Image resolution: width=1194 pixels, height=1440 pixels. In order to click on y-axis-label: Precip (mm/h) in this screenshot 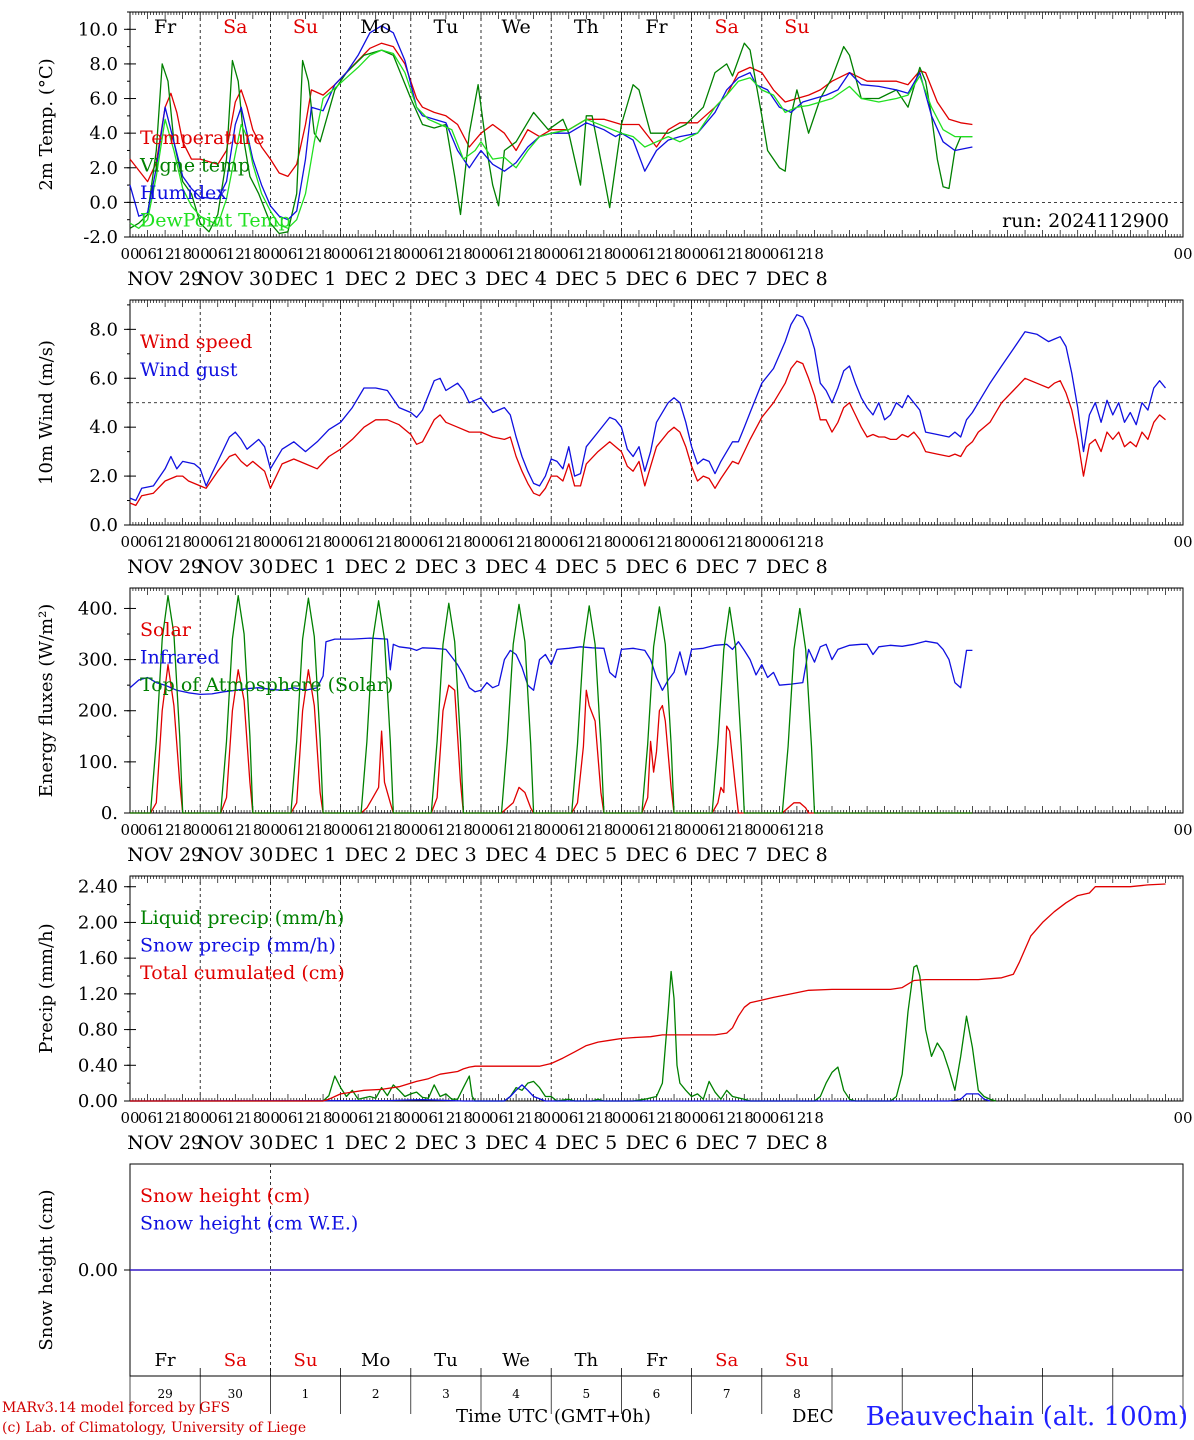, I will do `click(46, 988)`.